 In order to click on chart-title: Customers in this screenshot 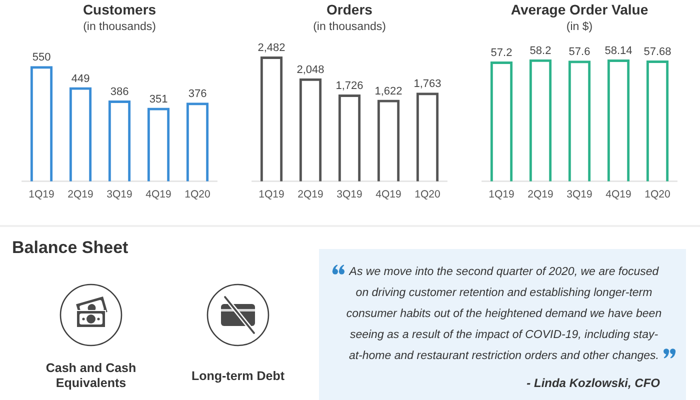, I will do `click(119, 9)`.